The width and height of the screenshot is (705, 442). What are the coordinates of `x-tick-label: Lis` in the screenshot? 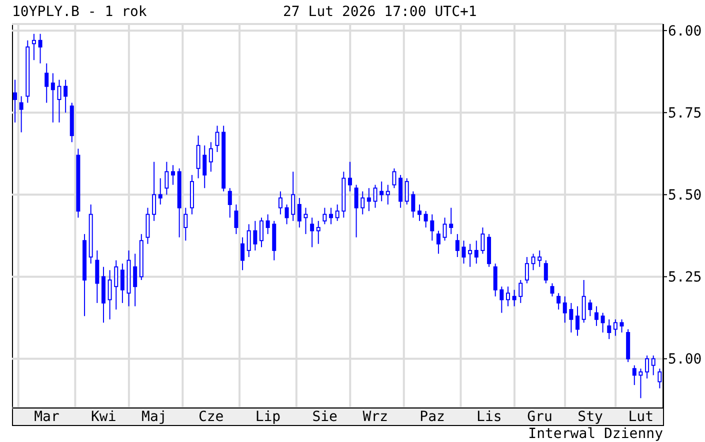 It's located at (489, 417).